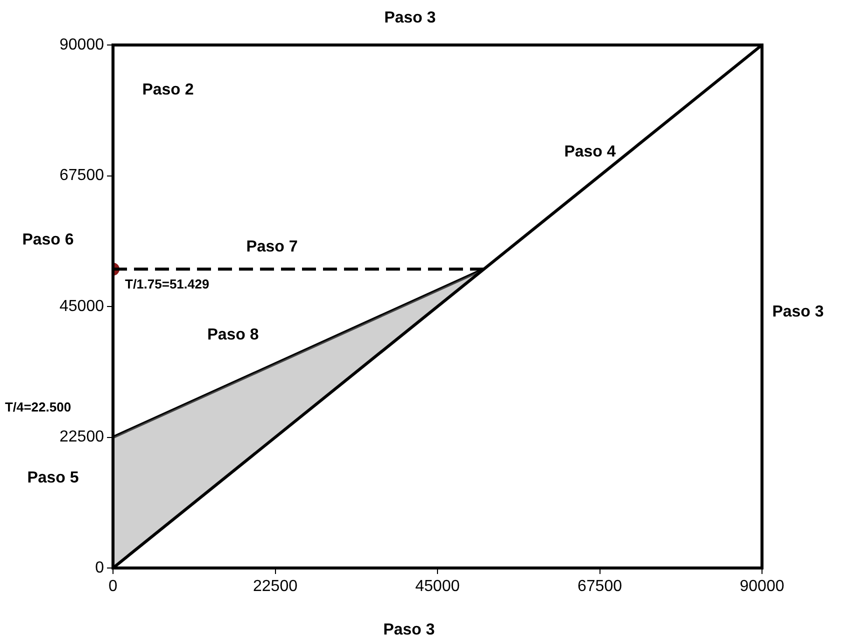  I want to click on x-tick-label: 67500, so click(600, 587).